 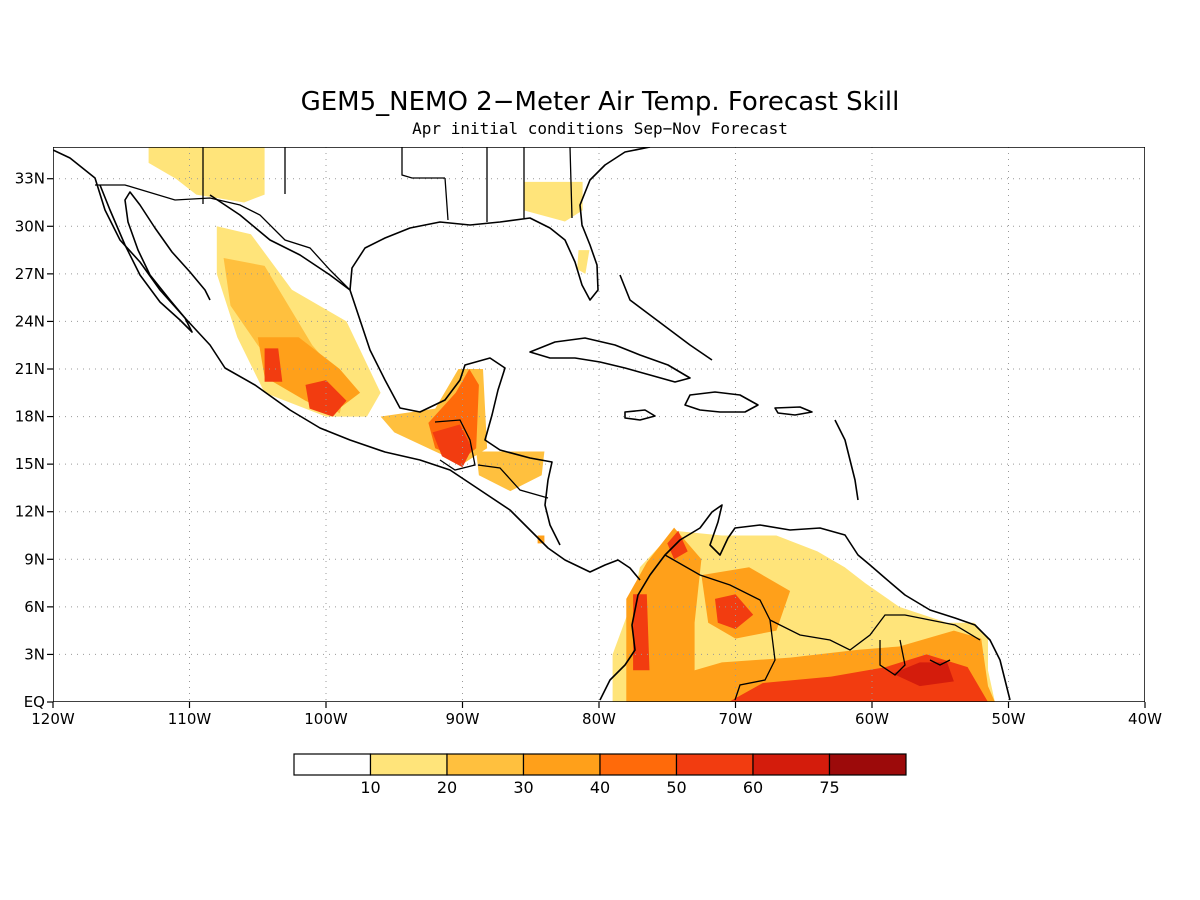 What do you see at coordinates (500, 224) in the screenshot?
I see `coastline-us-gulf` at bounding box center [500, 224].